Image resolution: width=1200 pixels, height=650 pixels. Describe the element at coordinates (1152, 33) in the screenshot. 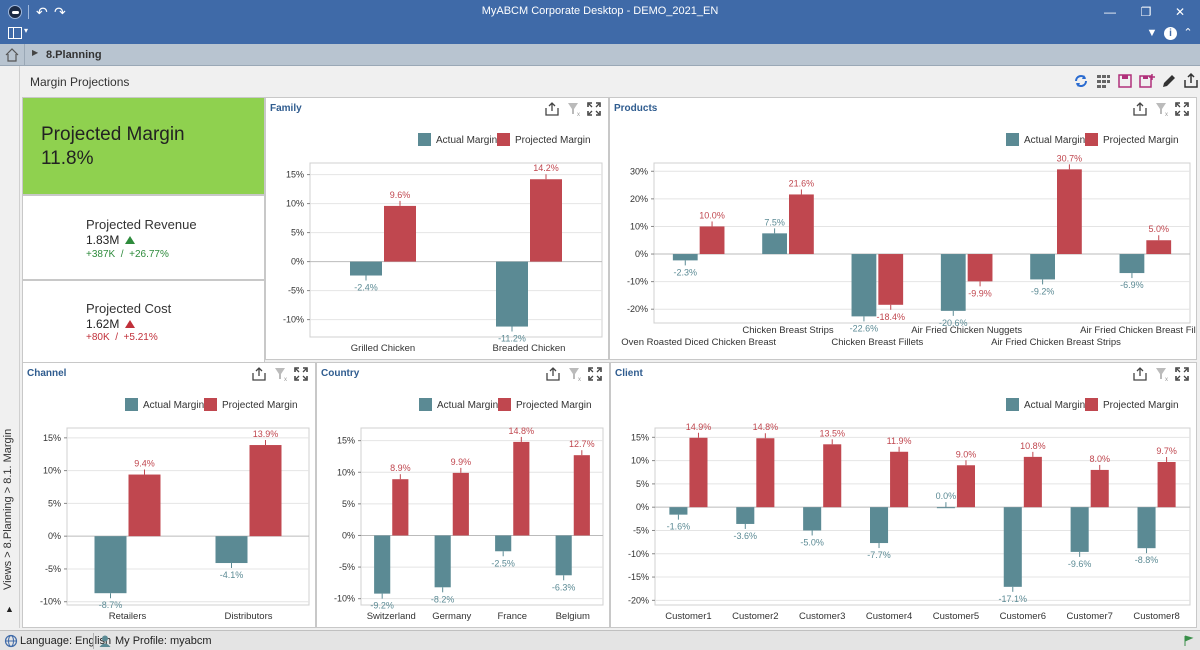

I see `chevron-down-icon: ▼` at that location.